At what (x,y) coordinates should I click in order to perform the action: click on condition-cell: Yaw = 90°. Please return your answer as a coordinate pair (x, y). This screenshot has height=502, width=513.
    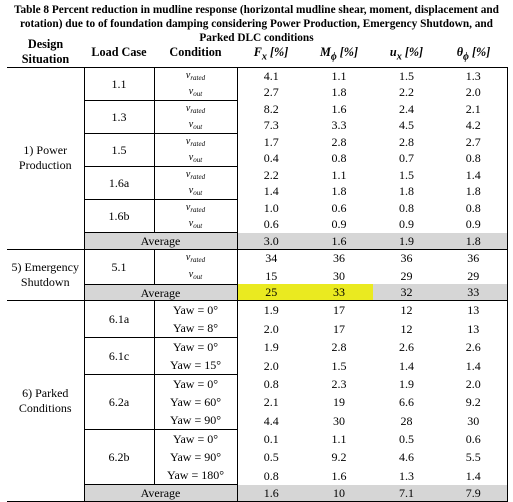
    Looking at the image, I should click on (196, 421).